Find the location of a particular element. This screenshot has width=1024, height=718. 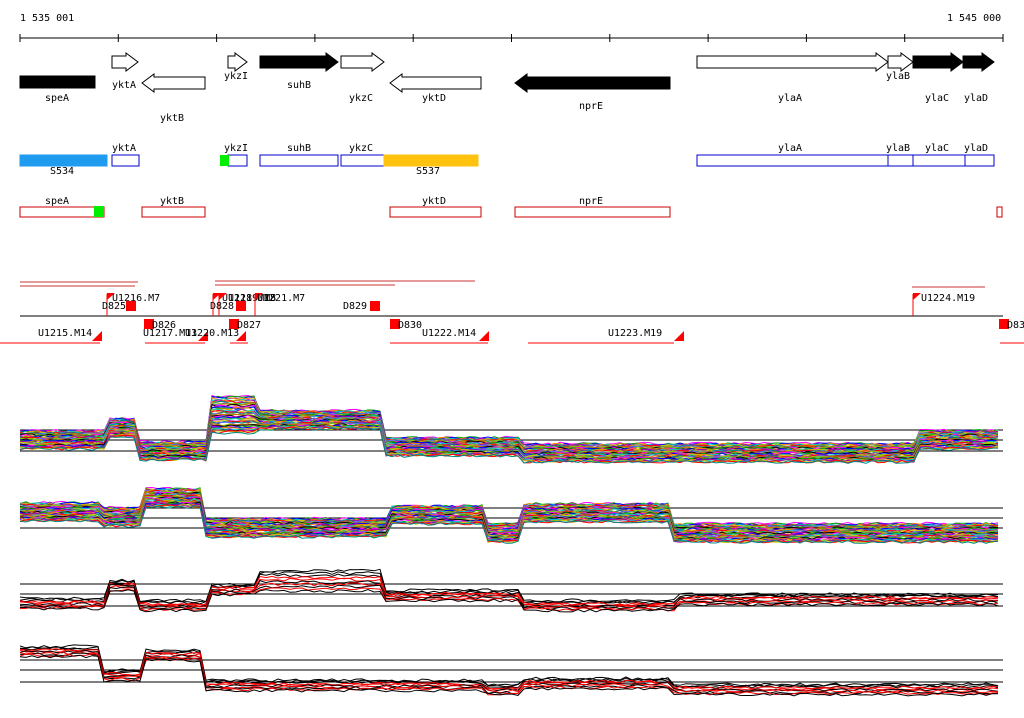

upshift-label: U1224.M19 is located at coordinates (948, 298).